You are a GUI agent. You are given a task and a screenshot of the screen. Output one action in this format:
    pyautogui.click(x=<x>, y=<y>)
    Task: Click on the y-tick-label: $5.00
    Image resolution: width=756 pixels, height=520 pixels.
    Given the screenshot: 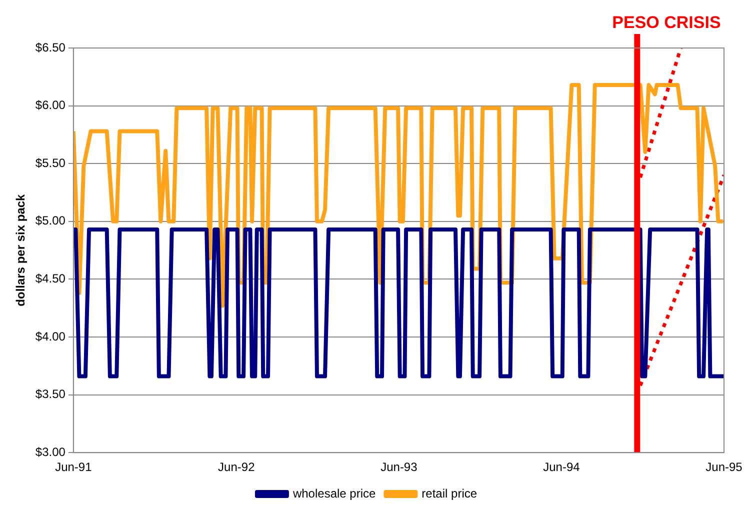 What is the action you would take?
    pyautogui.click(x=50, y=221)
    